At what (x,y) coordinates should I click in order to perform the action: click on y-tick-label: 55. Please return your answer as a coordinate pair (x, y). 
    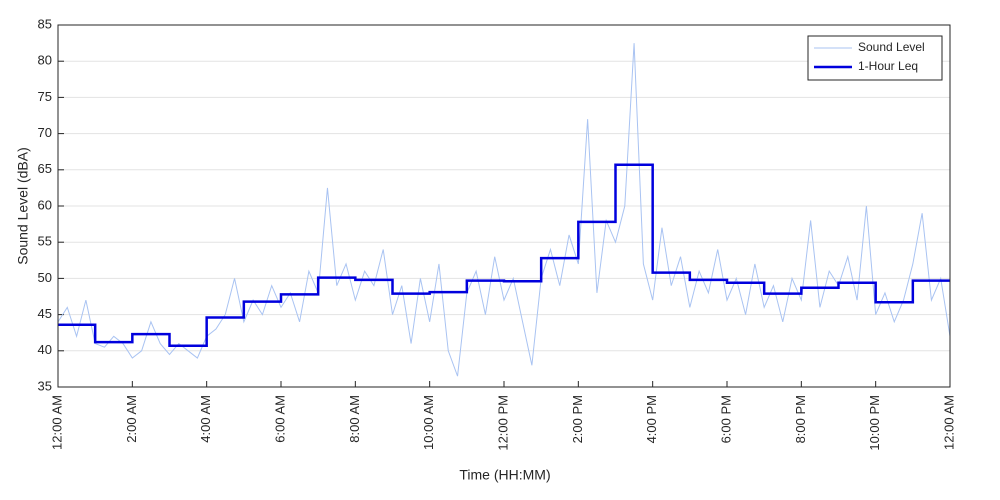
    Looking at the image, I should click on (45, 241).